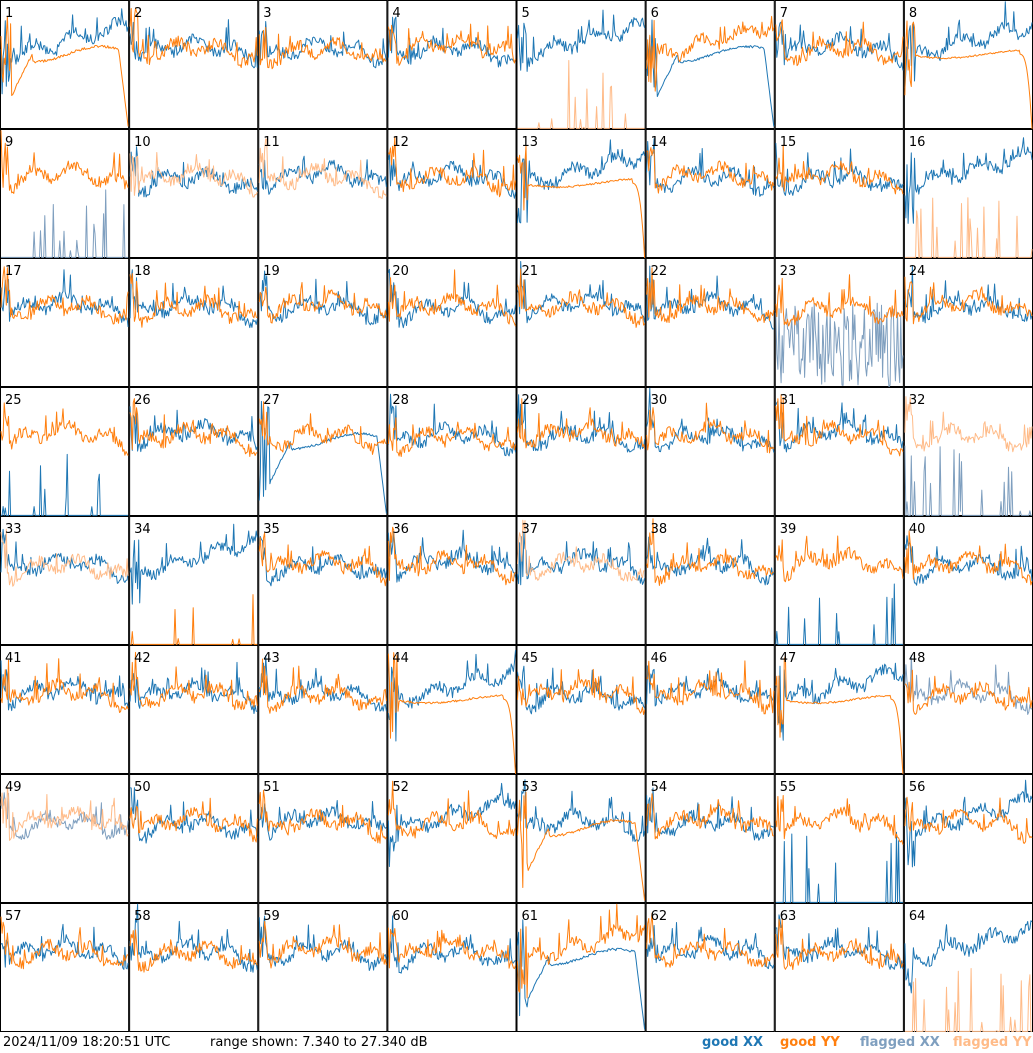  Describe the element at coordinates (788, 142) in the screenshot. I see `panel-label: 15` at that location.